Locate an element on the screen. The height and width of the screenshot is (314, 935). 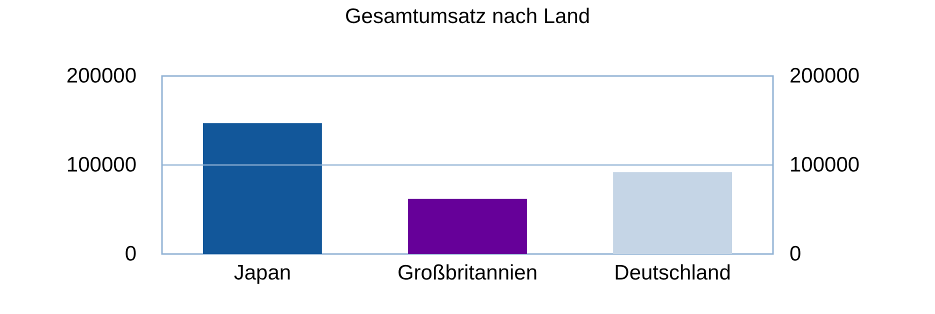
y2-tick-label: 200000 is located at coordinates (825, 76).